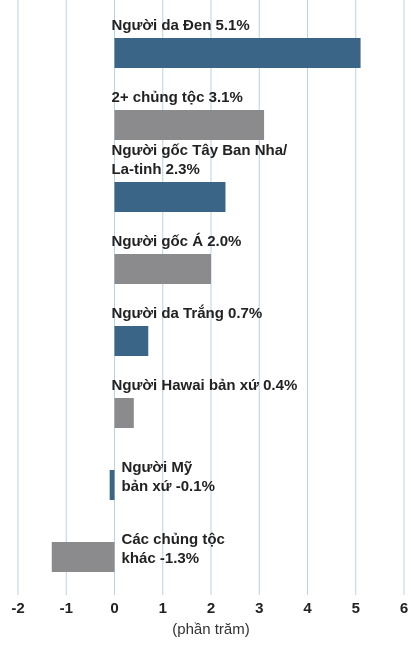  What do you see at coordinates (161, 25) in the screenshot?
I see `category-label: Người da Đen` at bounding box center [161, 25].